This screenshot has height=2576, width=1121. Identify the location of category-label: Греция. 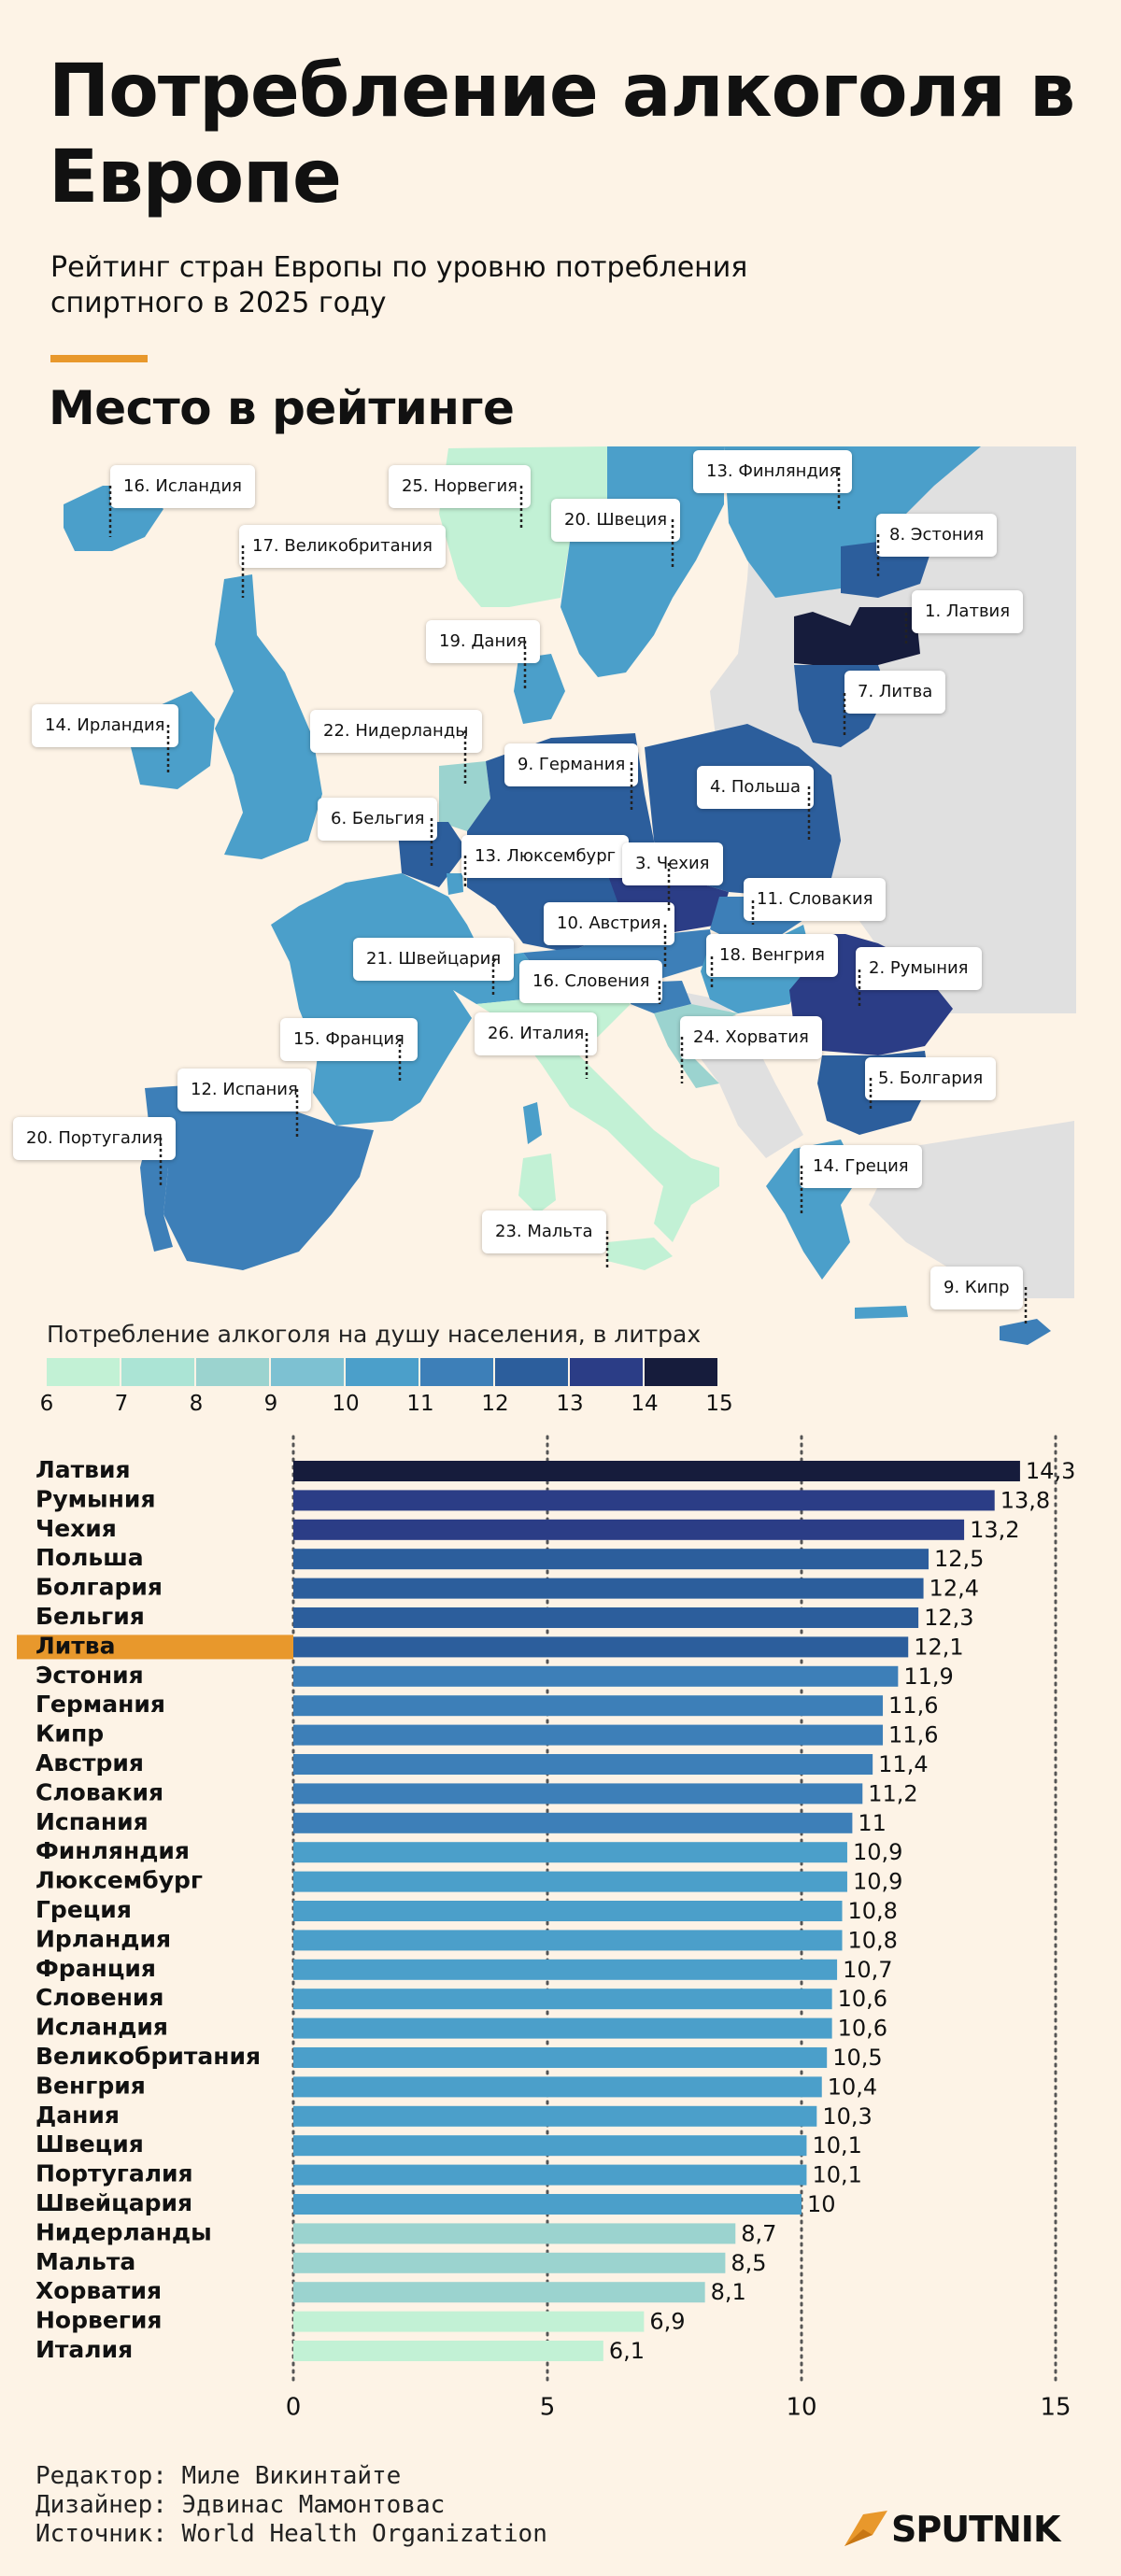
(84, 1909).